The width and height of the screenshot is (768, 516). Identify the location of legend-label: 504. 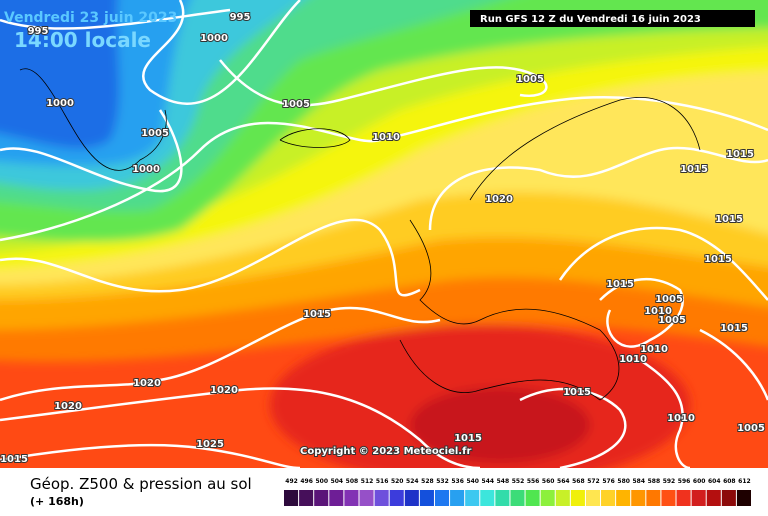
(337, 481).